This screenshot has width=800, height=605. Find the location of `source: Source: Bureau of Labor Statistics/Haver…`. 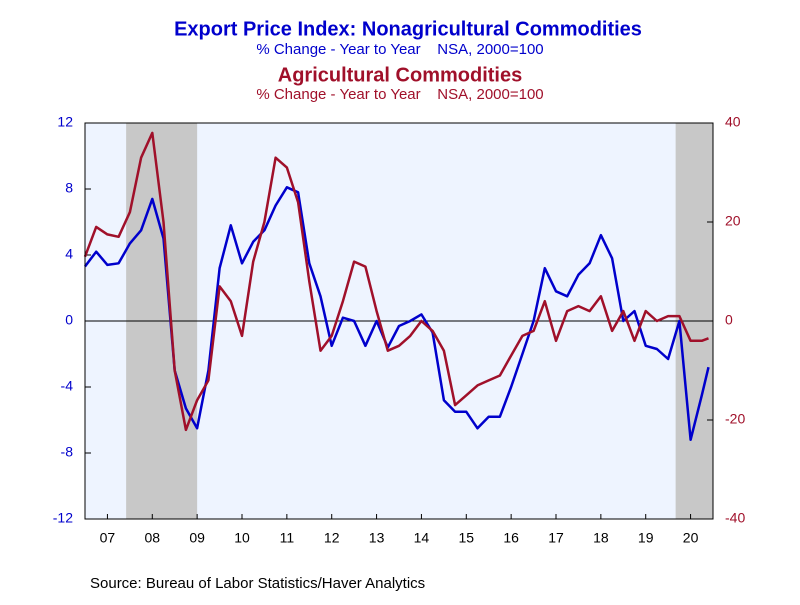

source: Source: Bureau of Labor Statistics/Haver… is located at coordinates (257, 583).